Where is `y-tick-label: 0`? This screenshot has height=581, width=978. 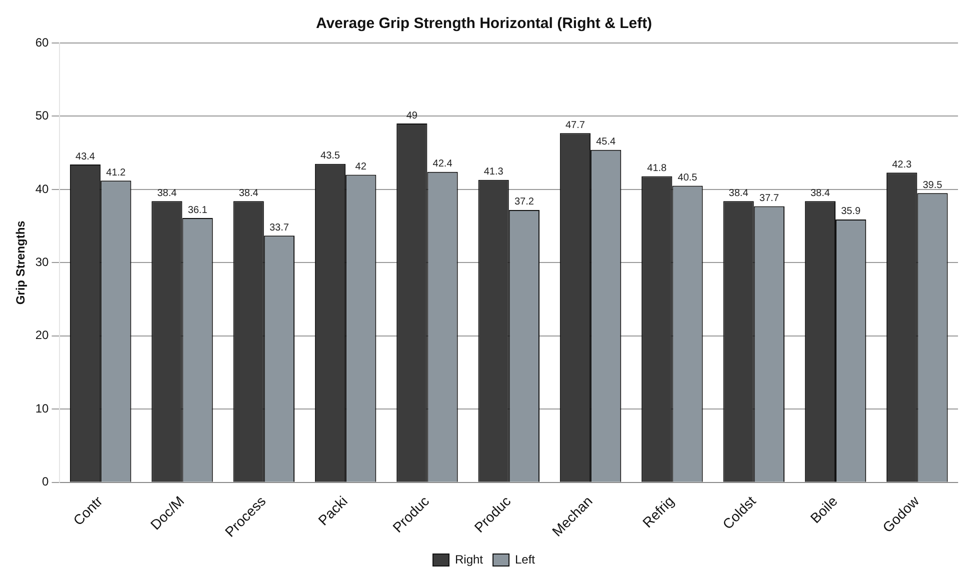
y-tick-label: 0 is located at coordinates (46, 481).